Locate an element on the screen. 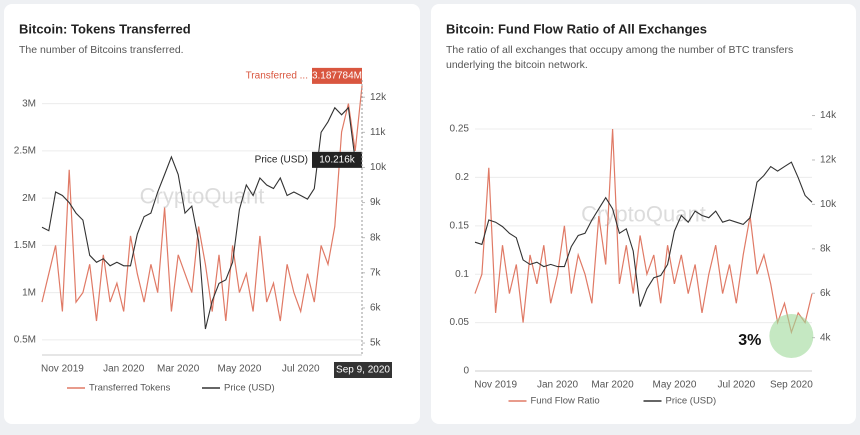 This screenshot has height=435, width=860. y-tick-label: 3M is located at coordinates (29, 103).